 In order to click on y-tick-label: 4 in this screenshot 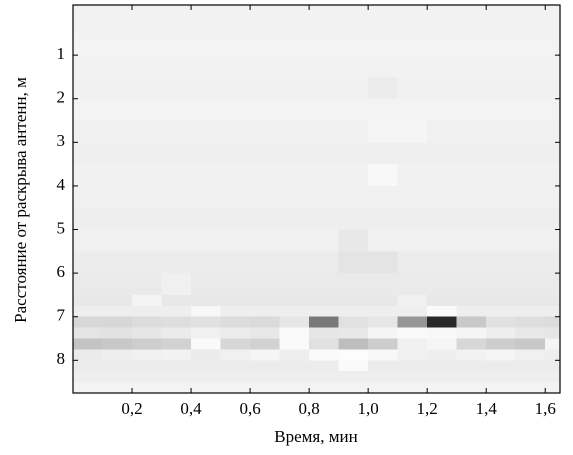, I will do `click(61, 184)`.